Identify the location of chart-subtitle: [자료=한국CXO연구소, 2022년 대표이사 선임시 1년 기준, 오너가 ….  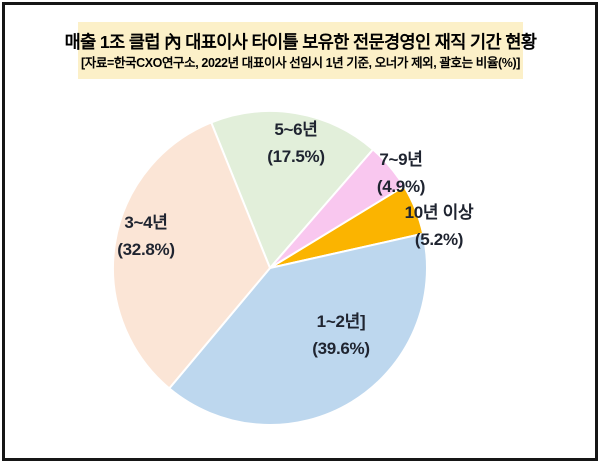
(300, 62).